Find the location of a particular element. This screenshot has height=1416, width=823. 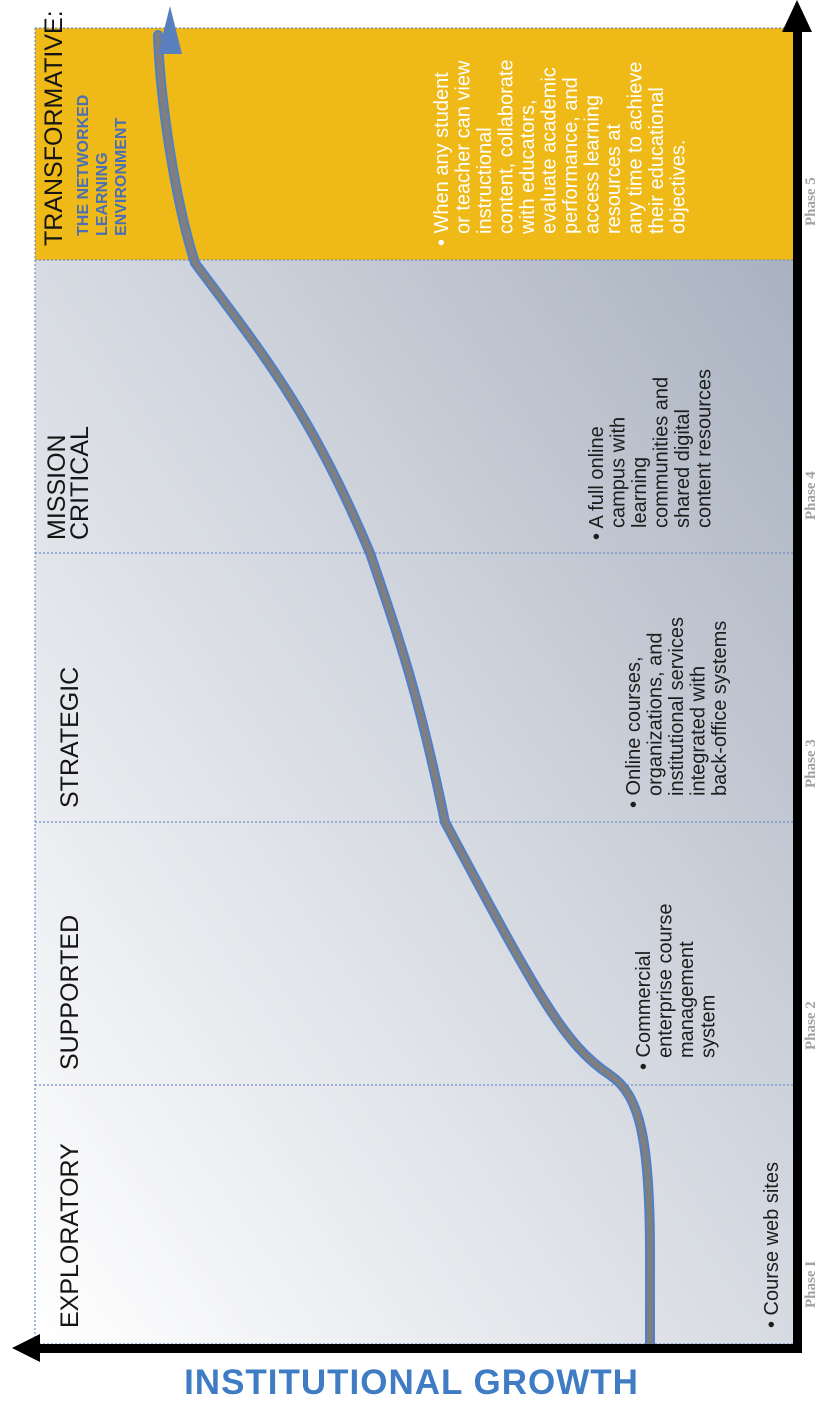

stage-description: resources at is located at coordinates (614, 179).